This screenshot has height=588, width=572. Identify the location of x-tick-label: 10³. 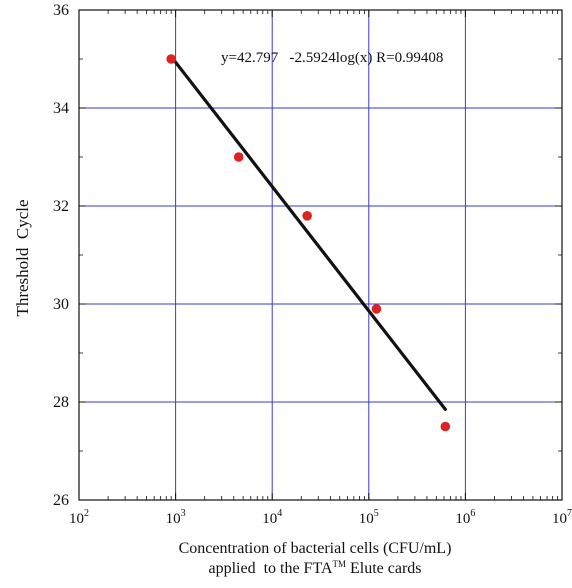
(176, 517).